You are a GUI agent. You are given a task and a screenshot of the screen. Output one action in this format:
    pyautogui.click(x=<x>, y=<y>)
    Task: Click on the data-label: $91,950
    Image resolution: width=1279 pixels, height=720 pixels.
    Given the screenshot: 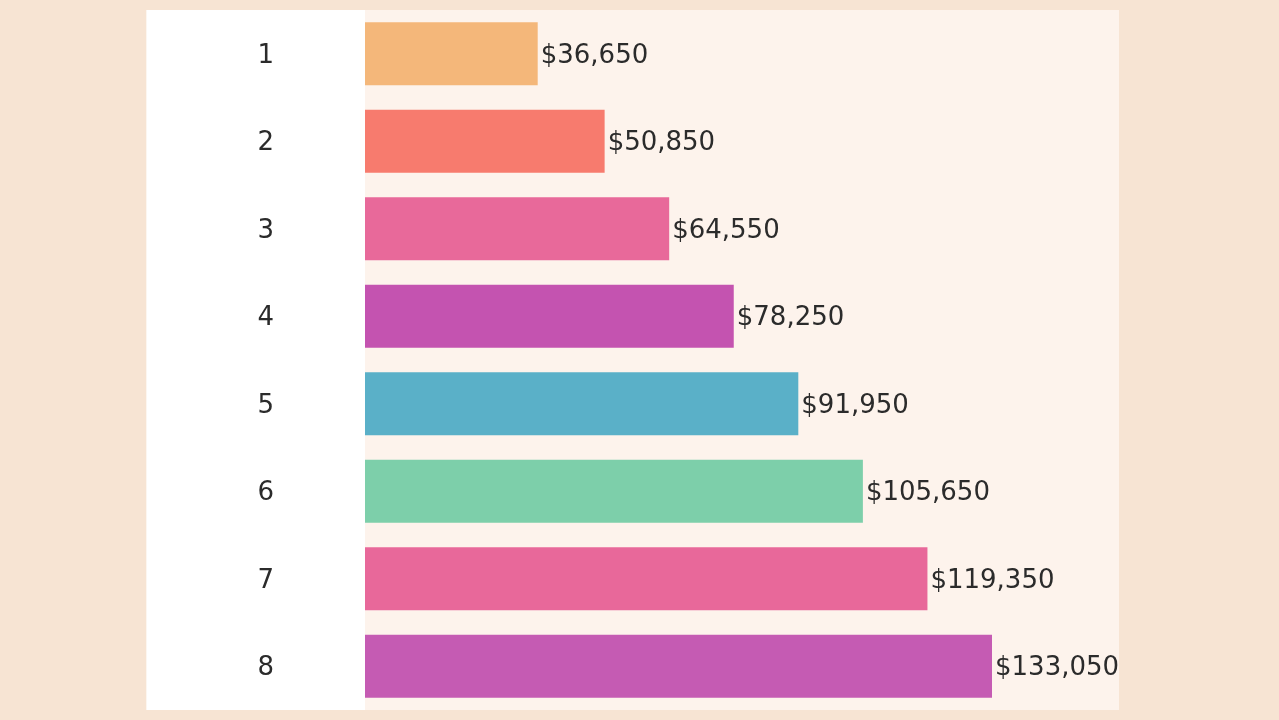 What is the action you would take?
    pyautogui.click(x=855, y=403)
    